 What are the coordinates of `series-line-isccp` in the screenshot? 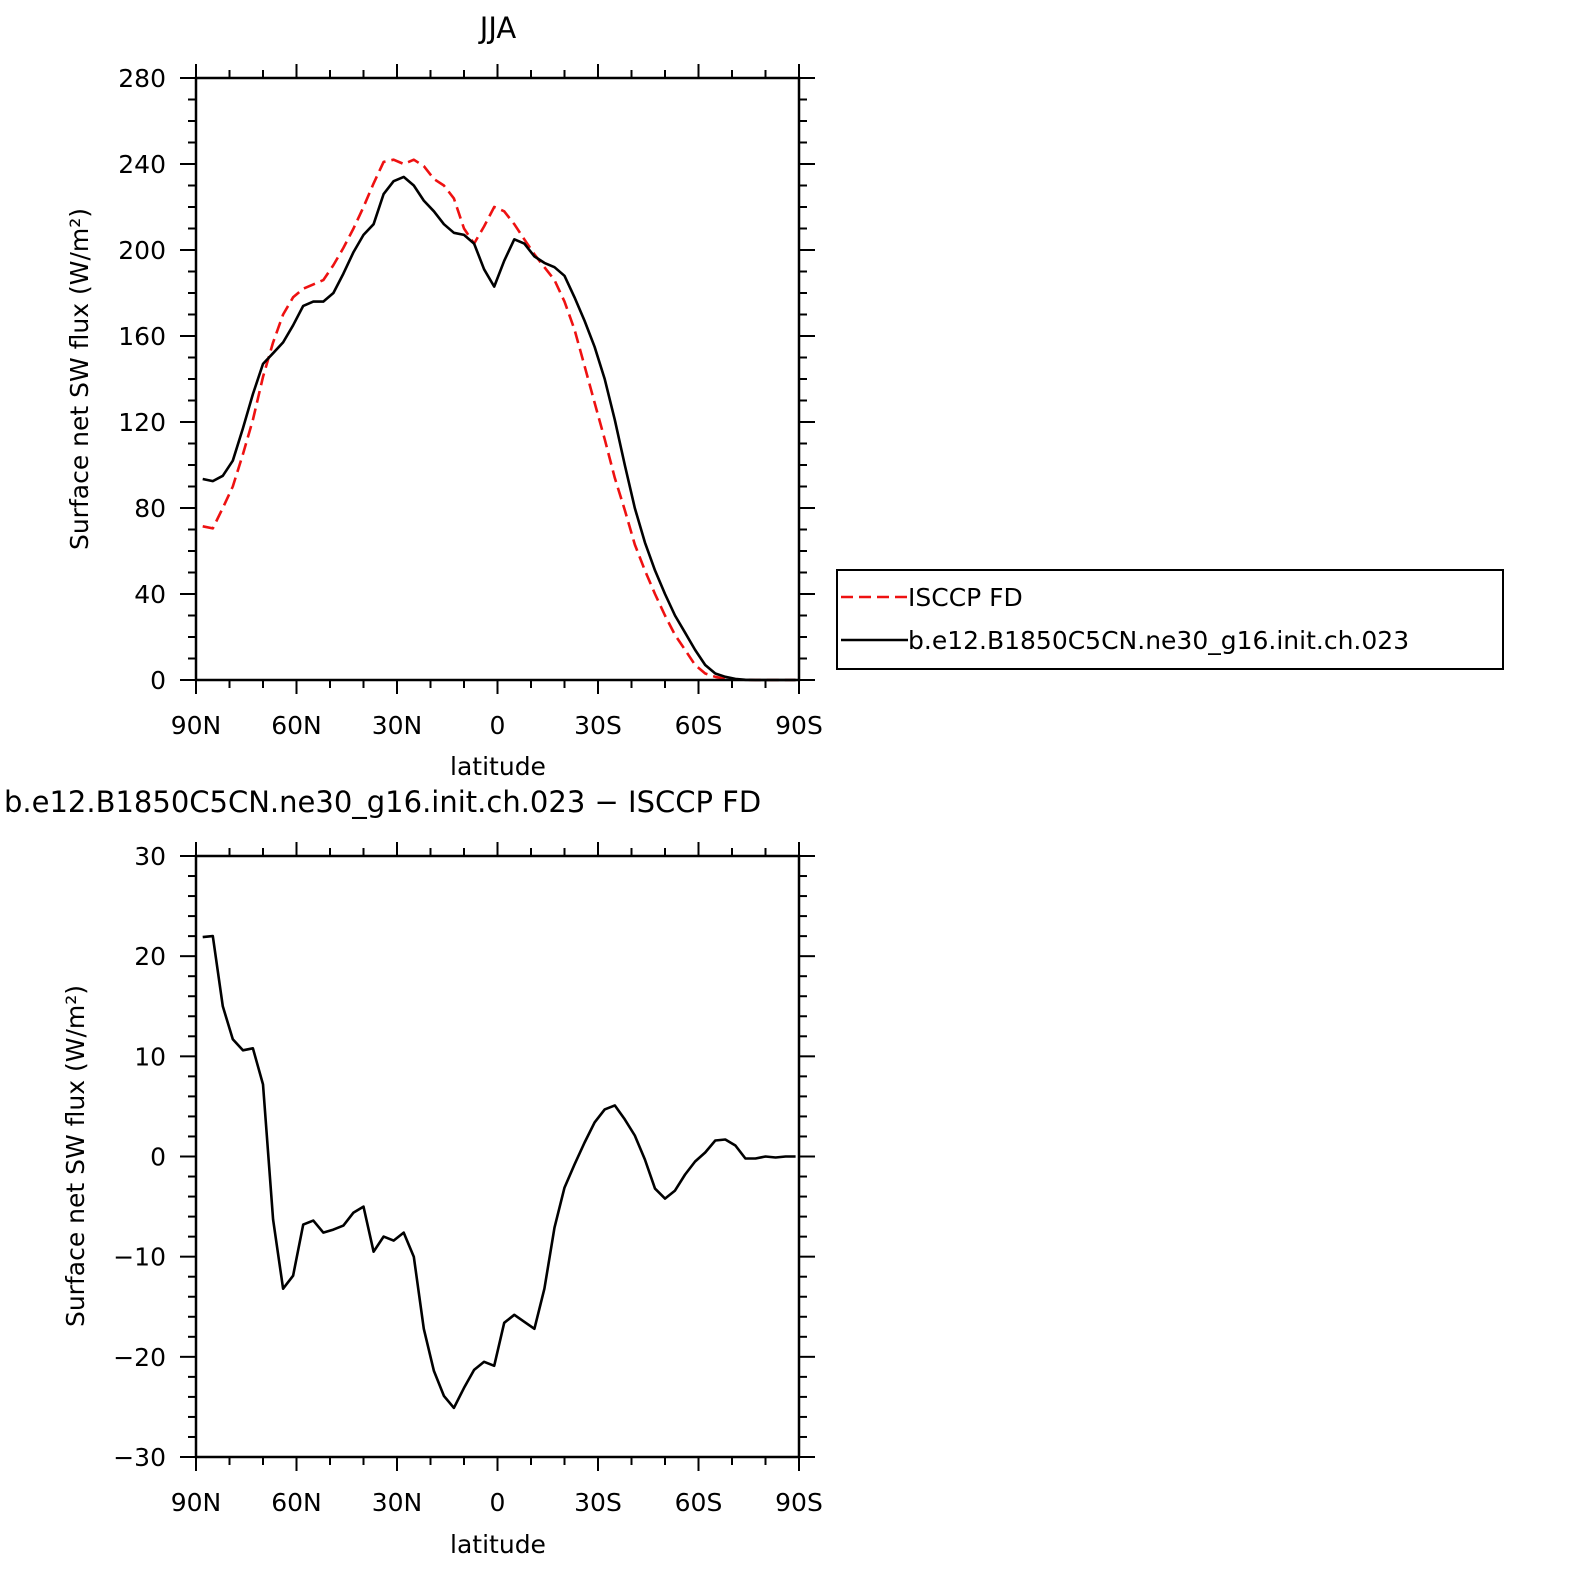 It's located at (499, 420).